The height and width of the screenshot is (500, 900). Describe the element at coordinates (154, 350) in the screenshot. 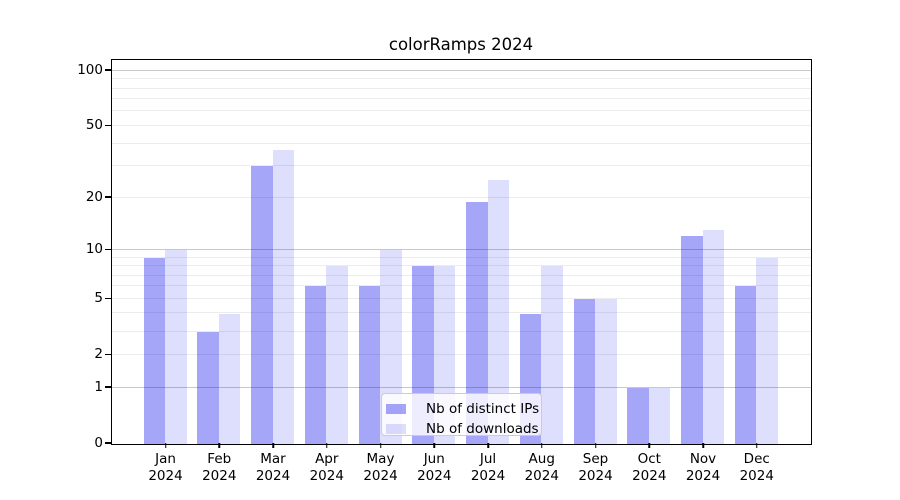

I see `bar-nb-of-distinct-ips-jan-2024` at that location.